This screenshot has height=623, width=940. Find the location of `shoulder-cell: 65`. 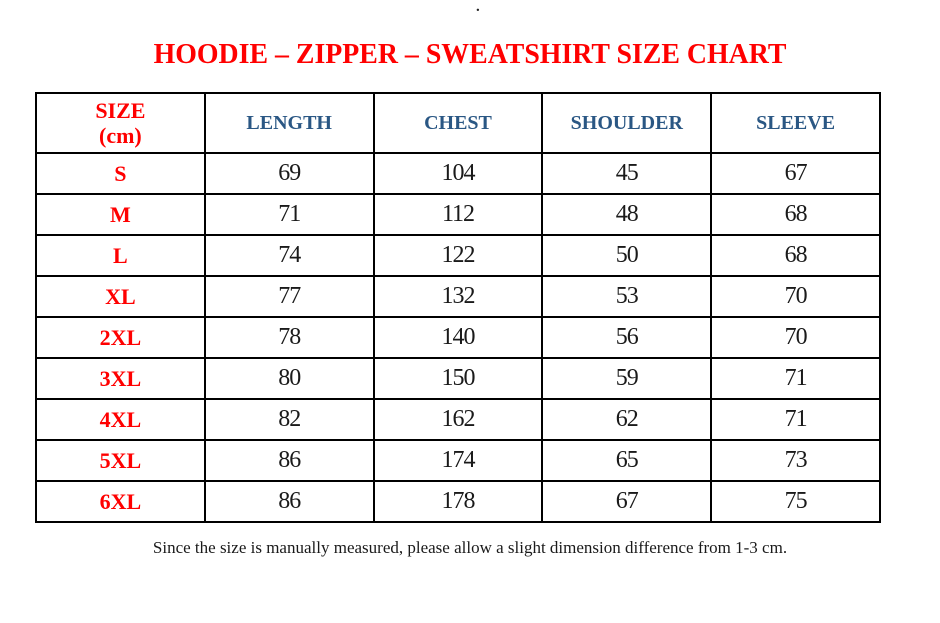

shoulder-cell: 65 is located at coordinates (627, 460).